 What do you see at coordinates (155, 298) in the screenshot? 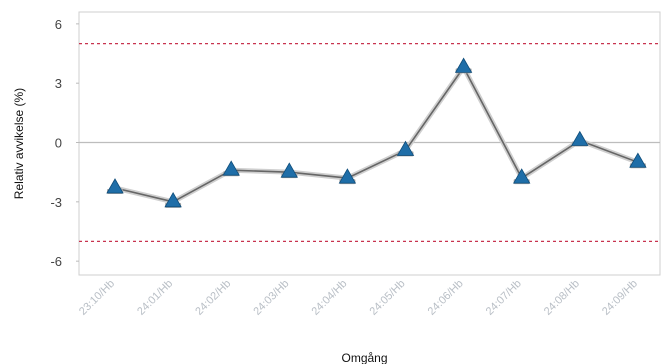
I see `x-tick-label: 24:01/Hb` at bounding box center [155, 298].